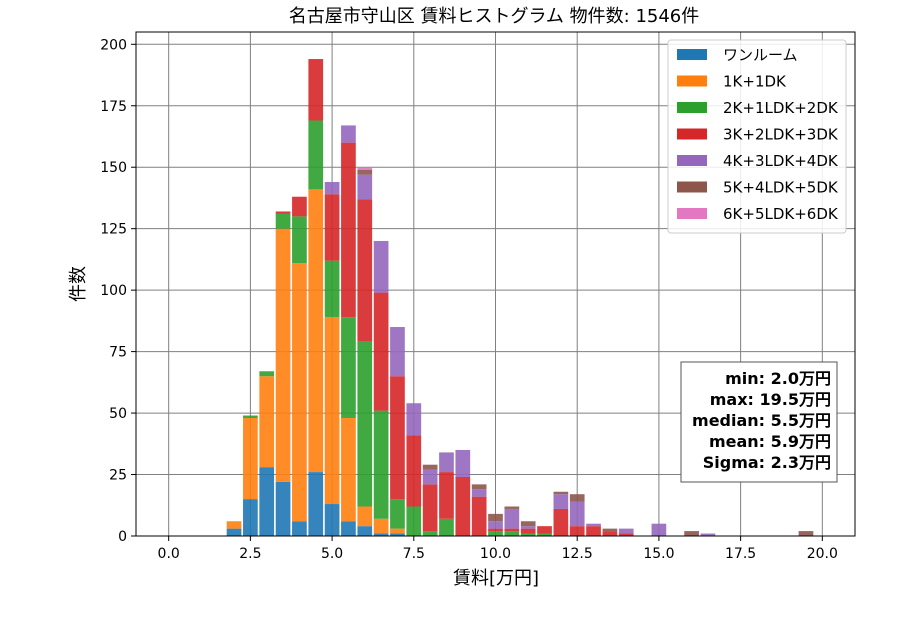  Describe the element at coordinates (446, 527) in the screenshot. I see `bar-8.5-series-2` at that location.